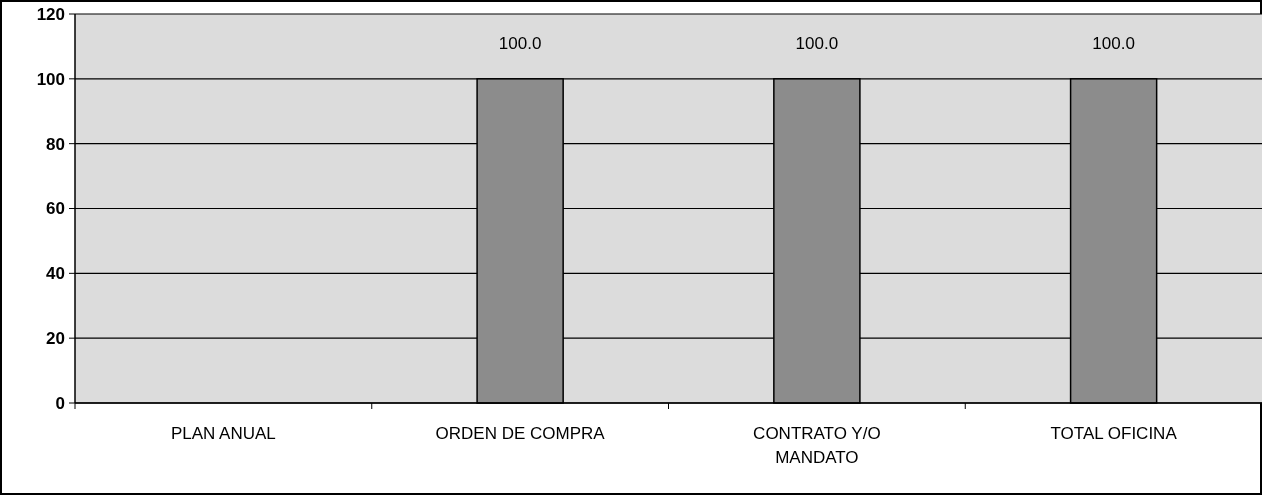  I want to click on x-tick-label: ORDEN DE COMPRA, so click(520, 433).